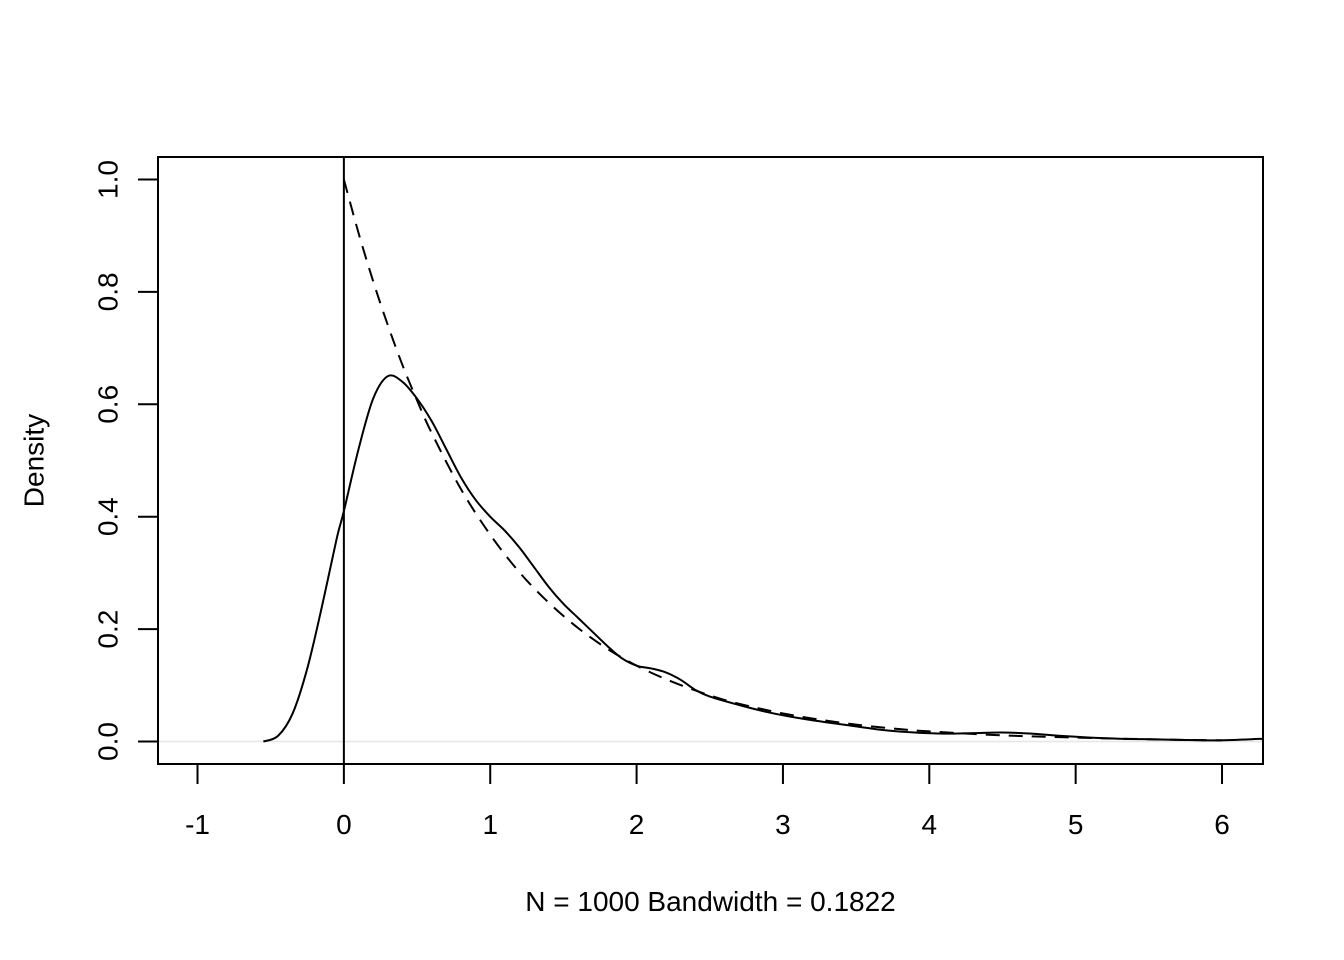  What do you see at coordinates (197, 824) in the screenshot?
I see `x-tick-label: -1` at bounding box center [197, 824].